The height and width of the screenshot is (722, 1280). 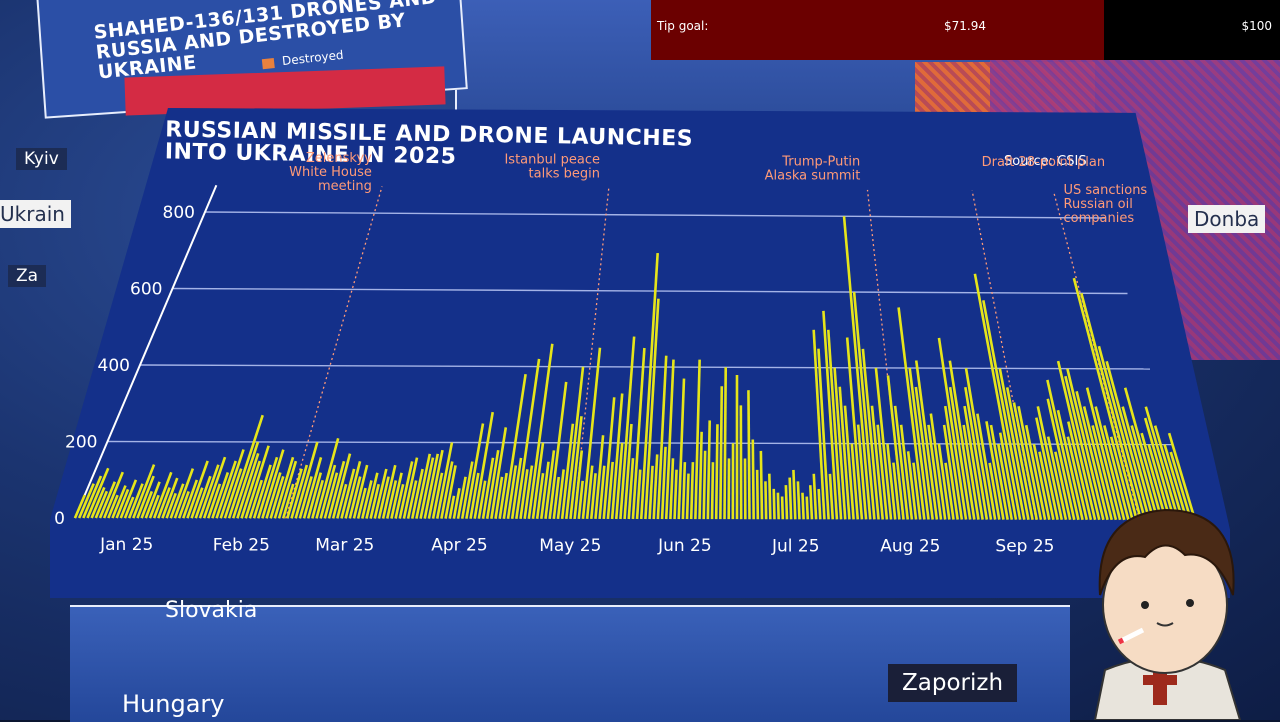 I want to click on y-tick-label: 200, so click(x=81, y=443).